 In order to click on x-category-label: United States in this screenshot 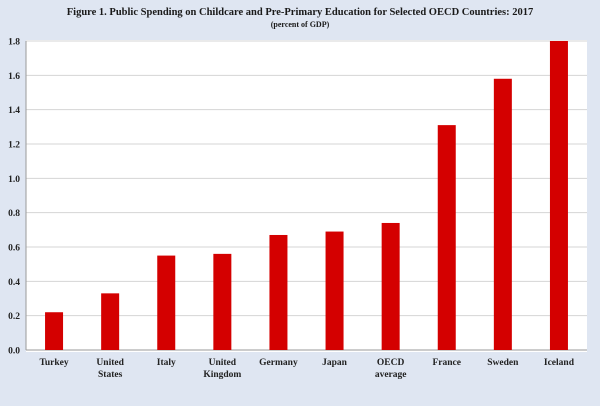, I will do `click(110, 369)`.